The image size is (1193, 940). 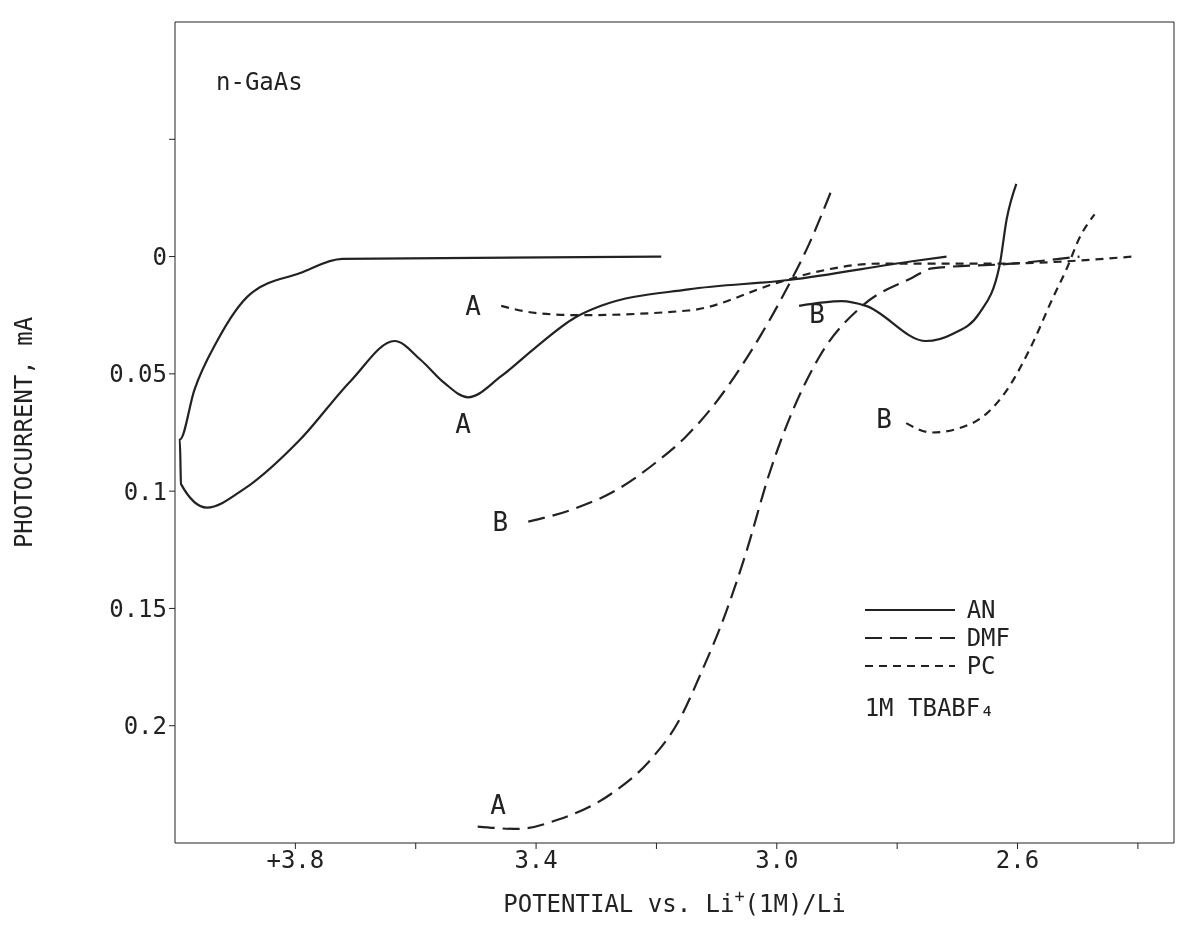 I want to click on y-tick-label: 0.1, so click(x=145, y=491).